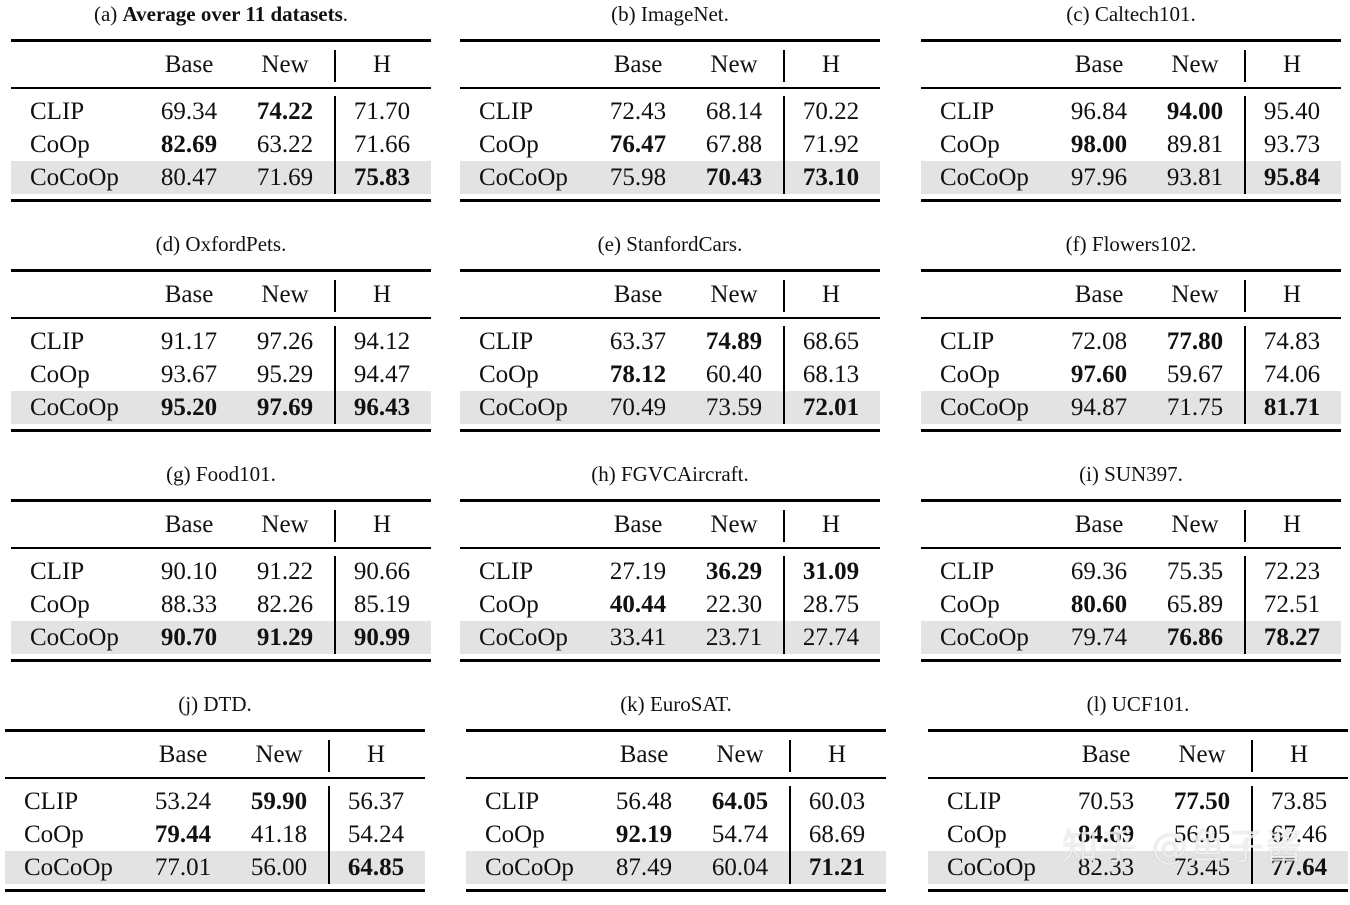  Describe the element at coordinates (221, 111) in the screenshot. I see `table-row: CLIP 69.34 74.22 71.70` at that location.